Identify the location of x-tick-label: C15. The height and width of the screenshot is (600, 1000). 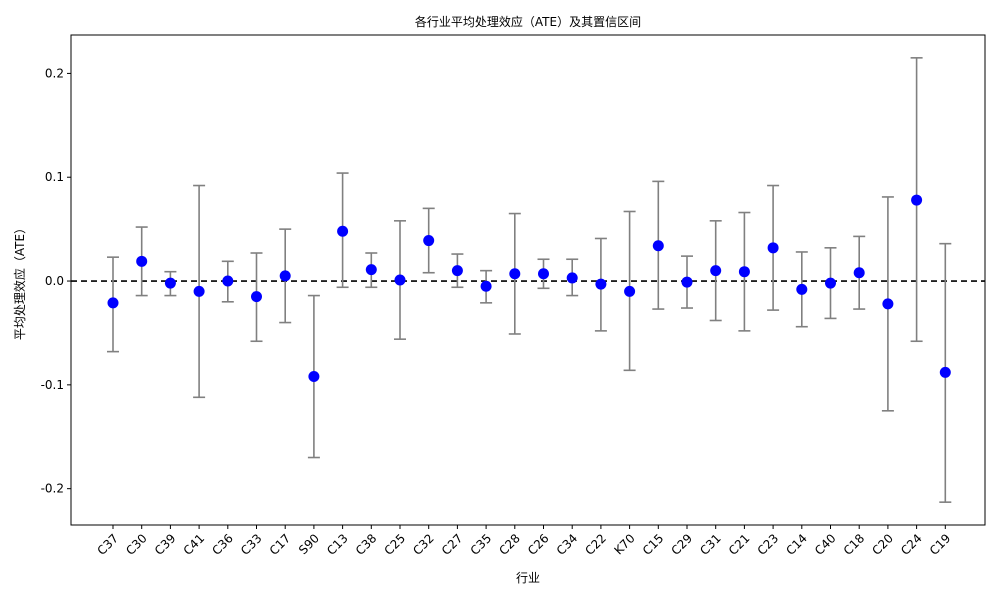
(653, 544).